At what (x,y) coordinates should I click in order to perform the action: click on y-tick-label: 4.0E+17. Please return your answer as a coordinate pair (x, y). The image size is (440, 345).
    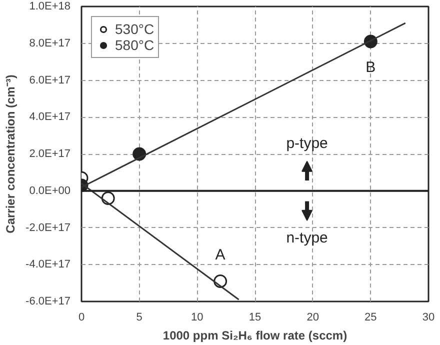
    Looking at the image, I should click on (50, 117).